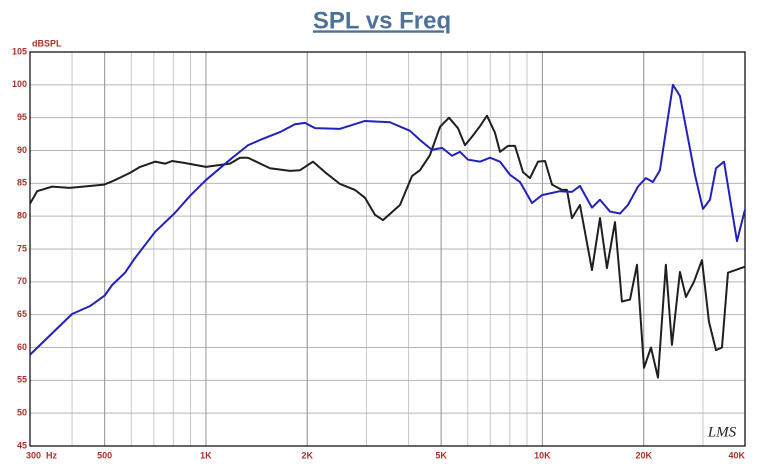 The image size is (765, 471). Describe the element at coordinates (307, 455) in the screenshot. I see `x-tick-label: 2K` at that location.